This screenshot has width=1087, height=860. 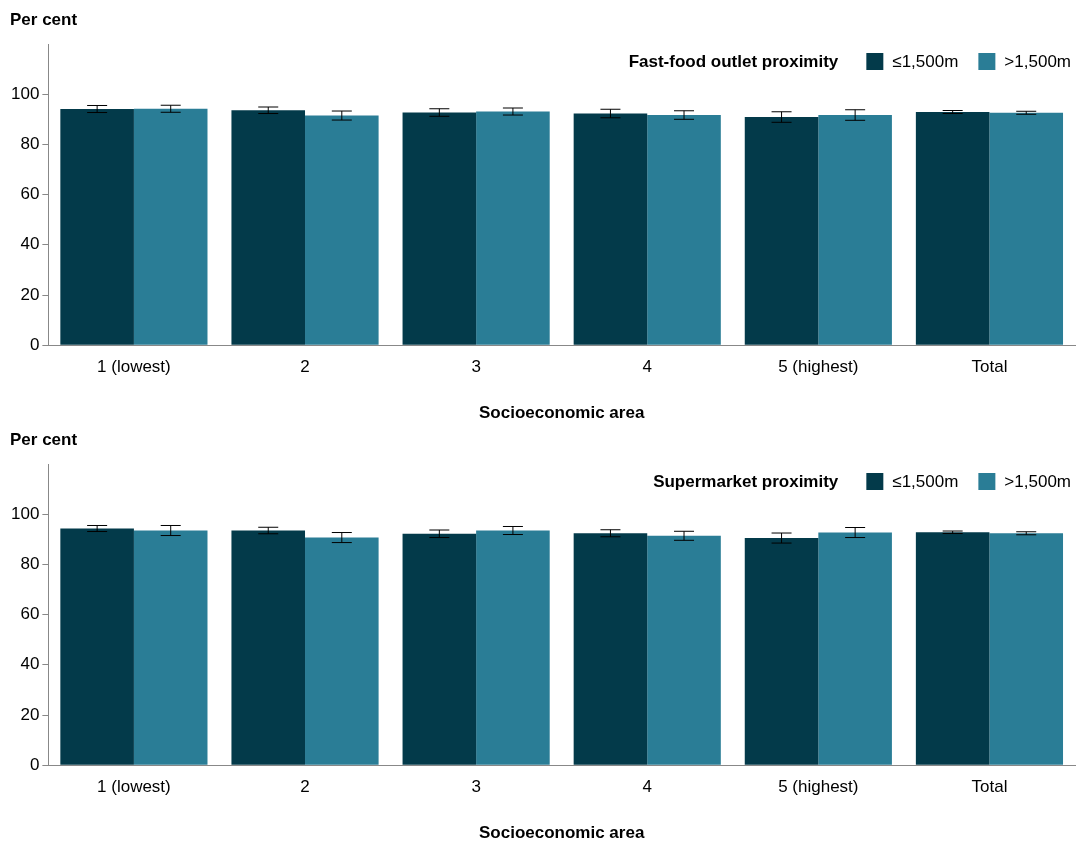 I want to click on legend-title: Fast-food outlet proximity, so click(x=733, y=61).